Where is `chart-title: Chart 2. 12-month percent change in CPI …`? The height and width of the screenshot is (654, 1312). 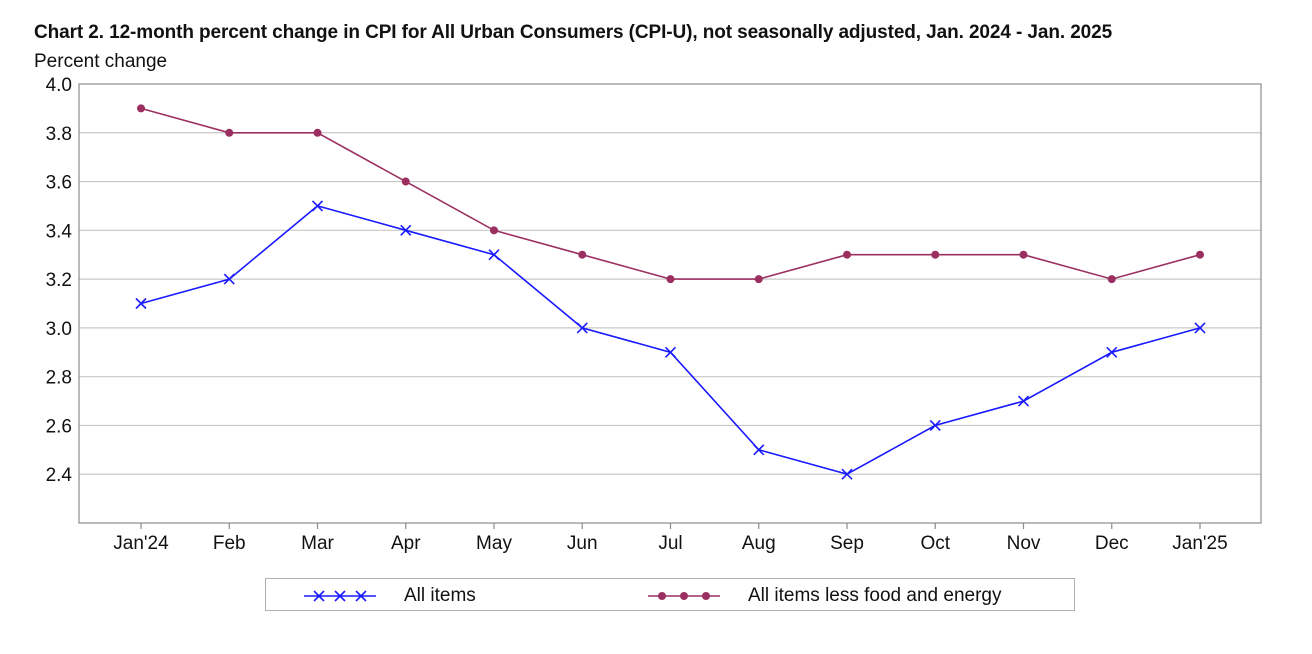
chart-title: Chart 2. 12-month percent change in CPI … is located at coordinates (573, 32).